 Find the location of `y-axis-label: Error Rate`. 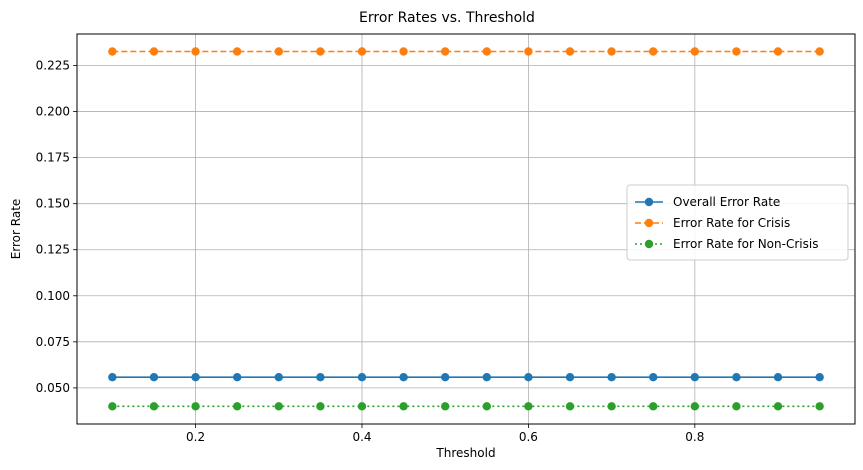

y-axis-label: Error Rate is located at coordinates (16, 229).